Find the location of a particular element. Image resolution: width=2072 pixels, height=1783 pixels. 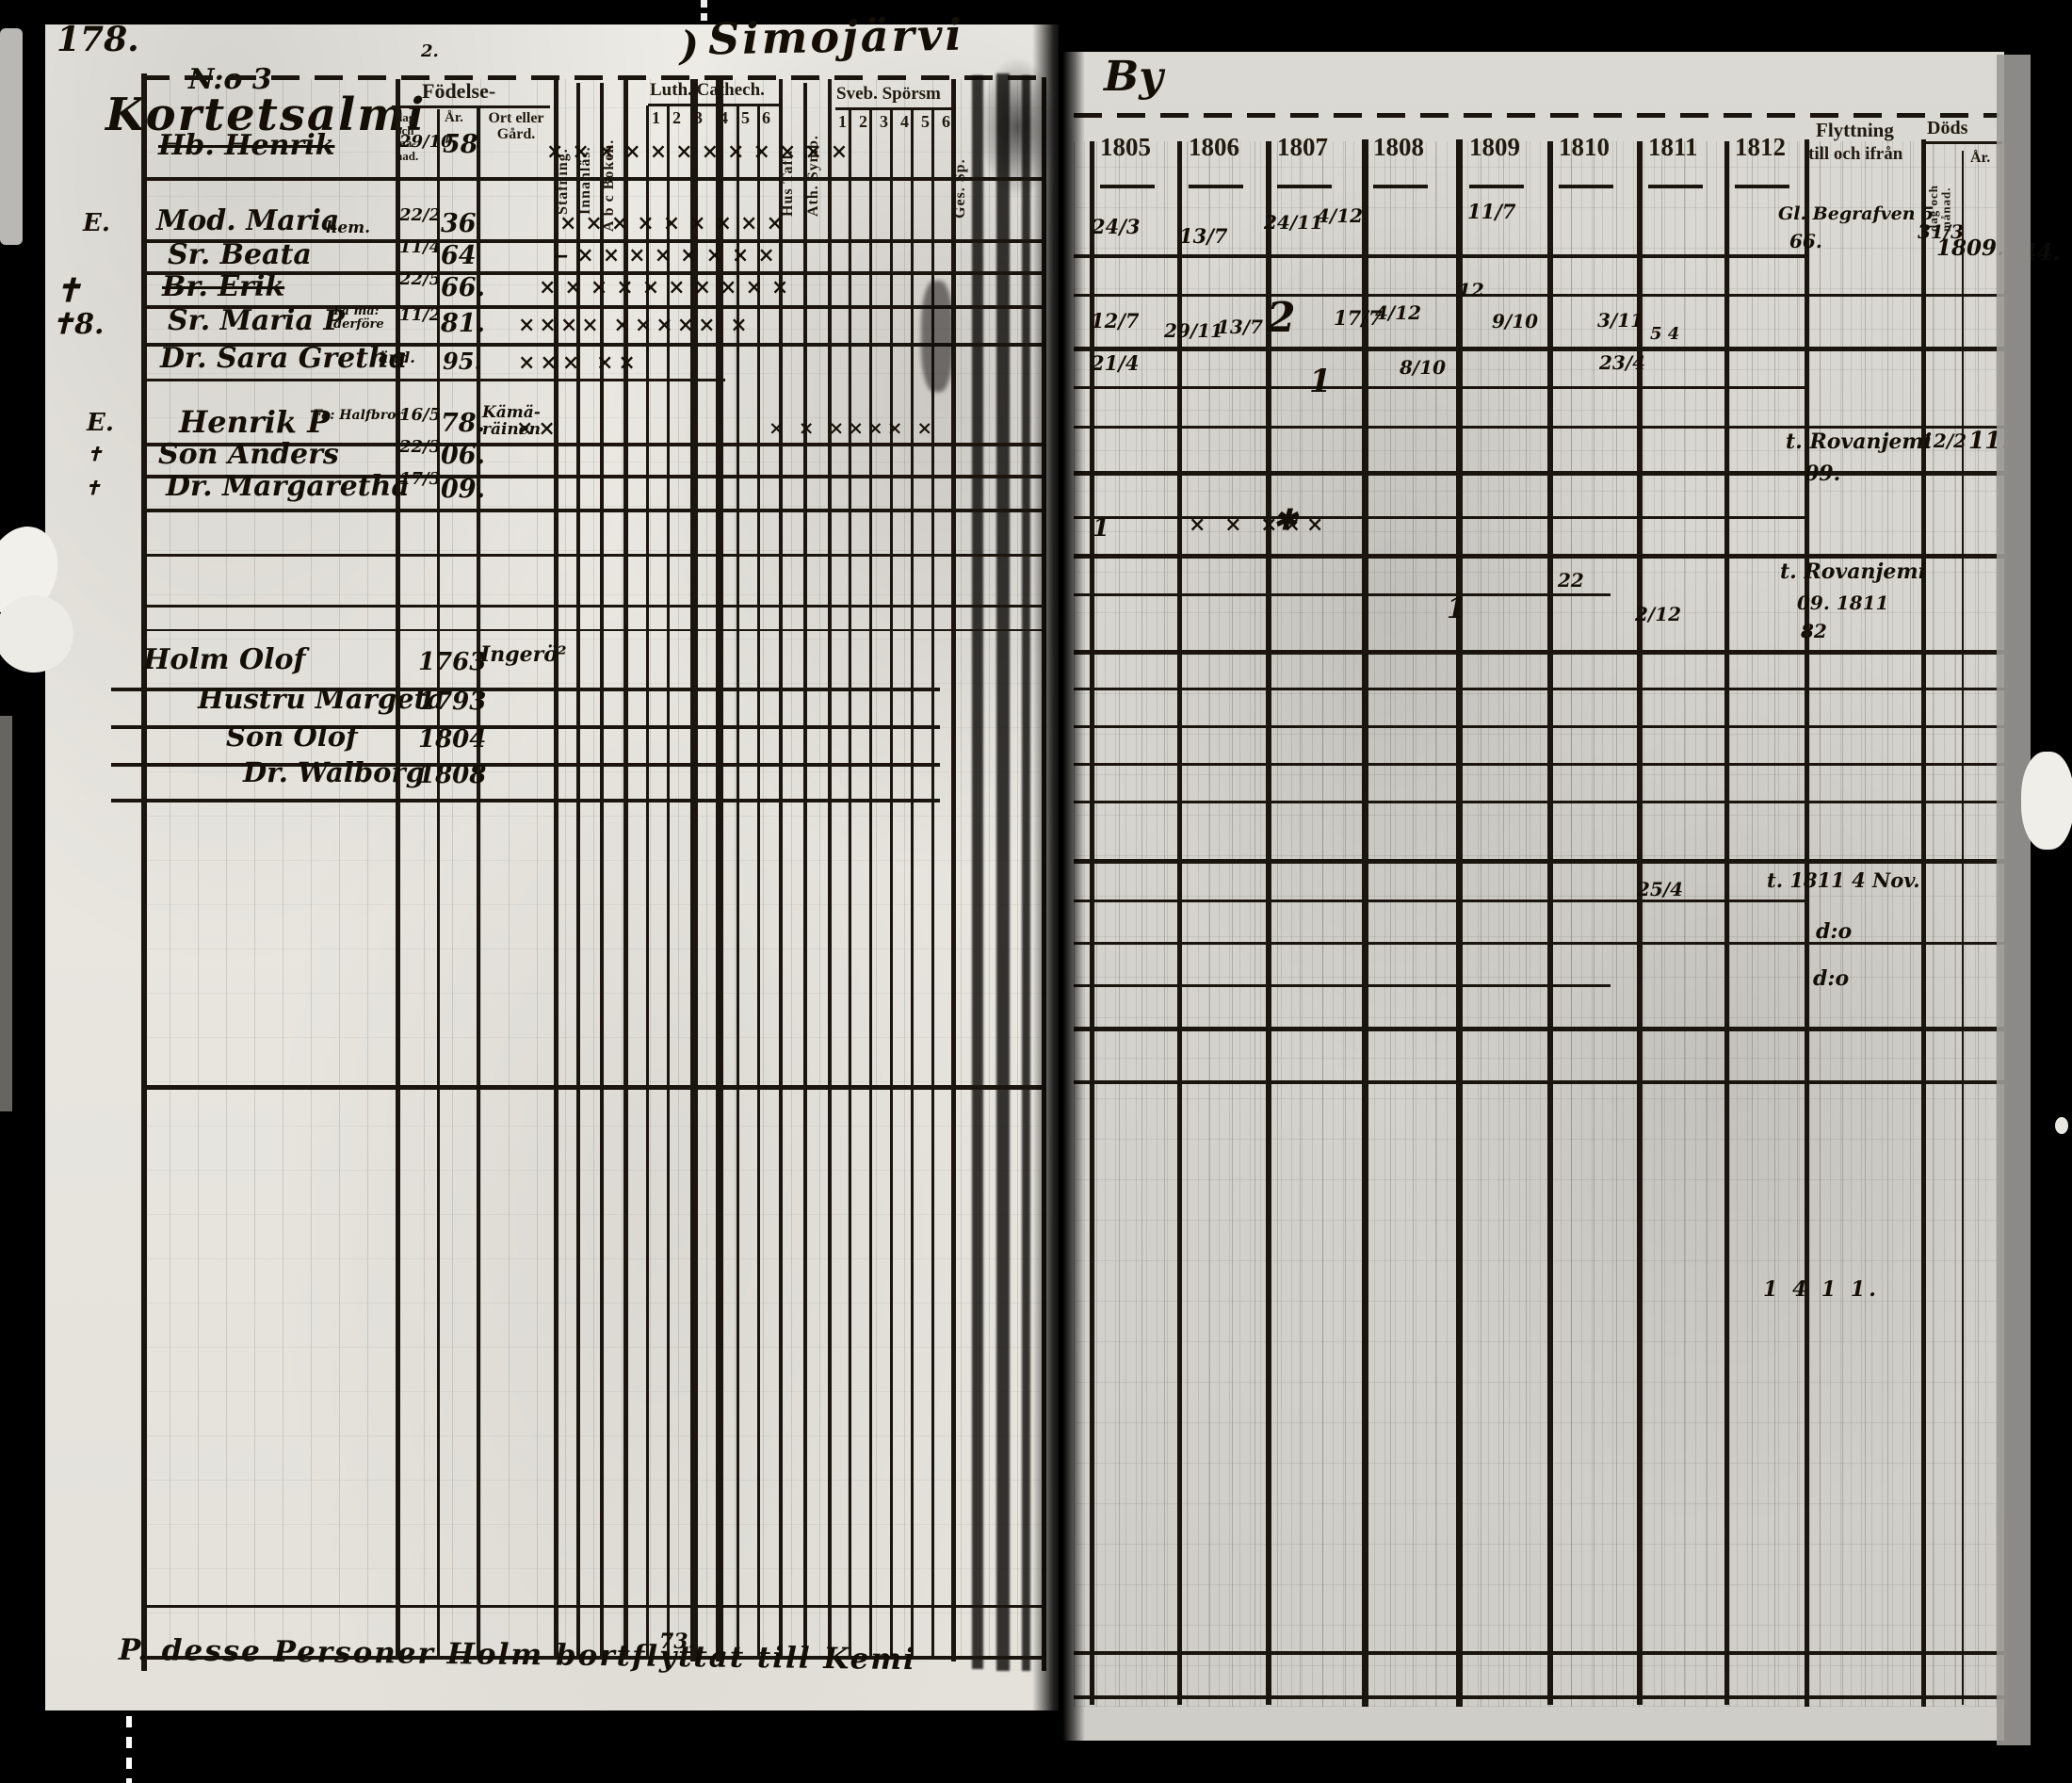

birth-day-header: dag och må- nad. is located at coordinates (407, 136).